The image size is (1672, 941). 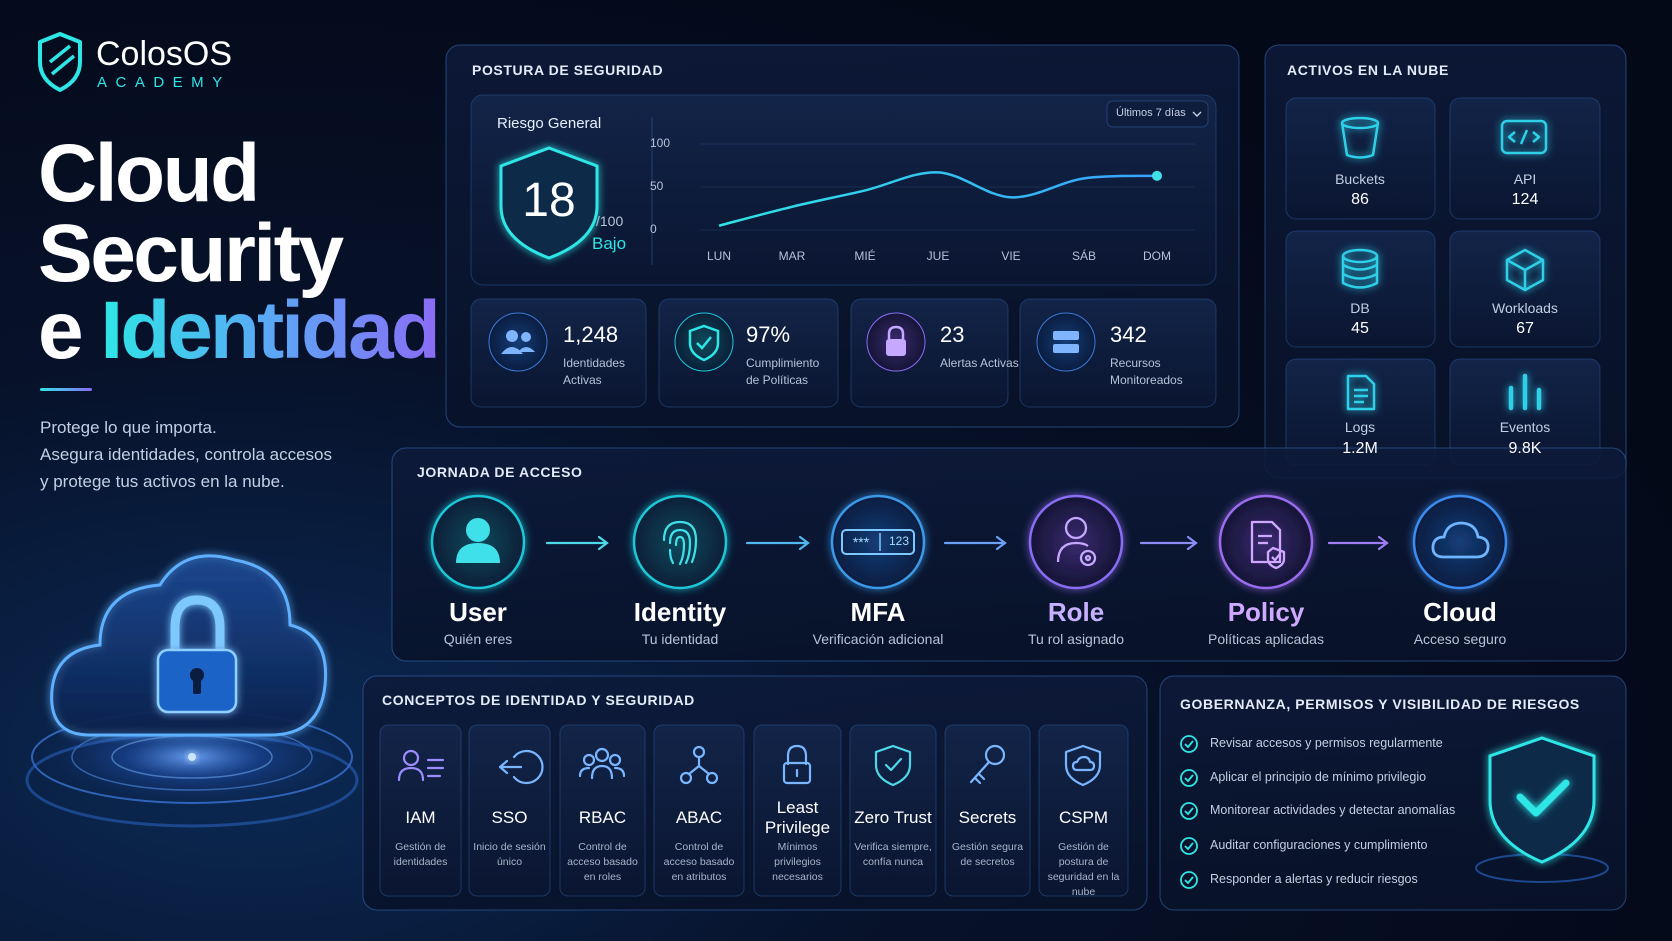 What do you see at coordinates (162, 481) in the screenshot?
I see `hero-description: y protege tus activos en la nube.` at bounding box center [162, 481].